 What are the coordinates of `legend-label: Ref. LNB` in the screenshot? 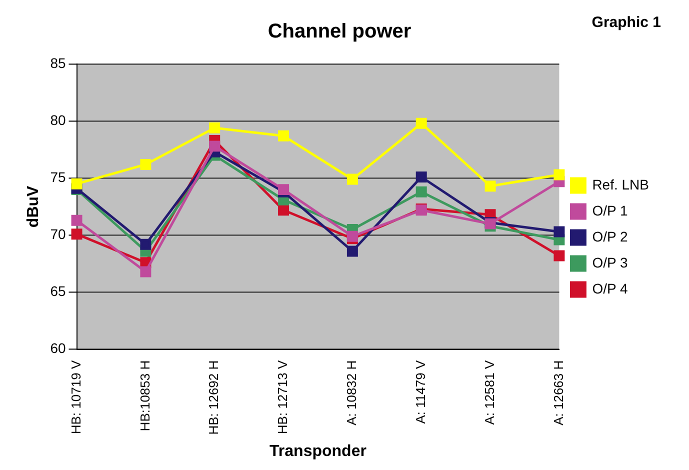 It's located at (621, 184).